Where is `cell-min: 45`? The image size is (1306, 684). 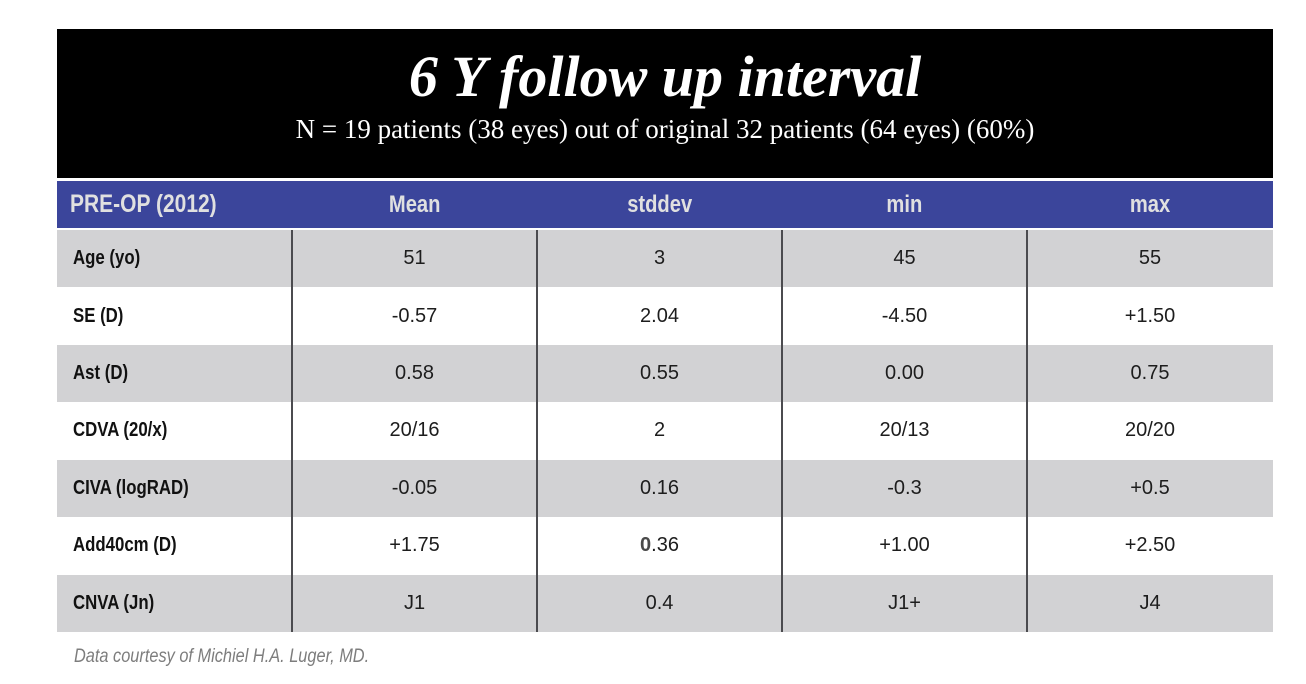
cell-min: 45 is located at coordinates (904, 258).